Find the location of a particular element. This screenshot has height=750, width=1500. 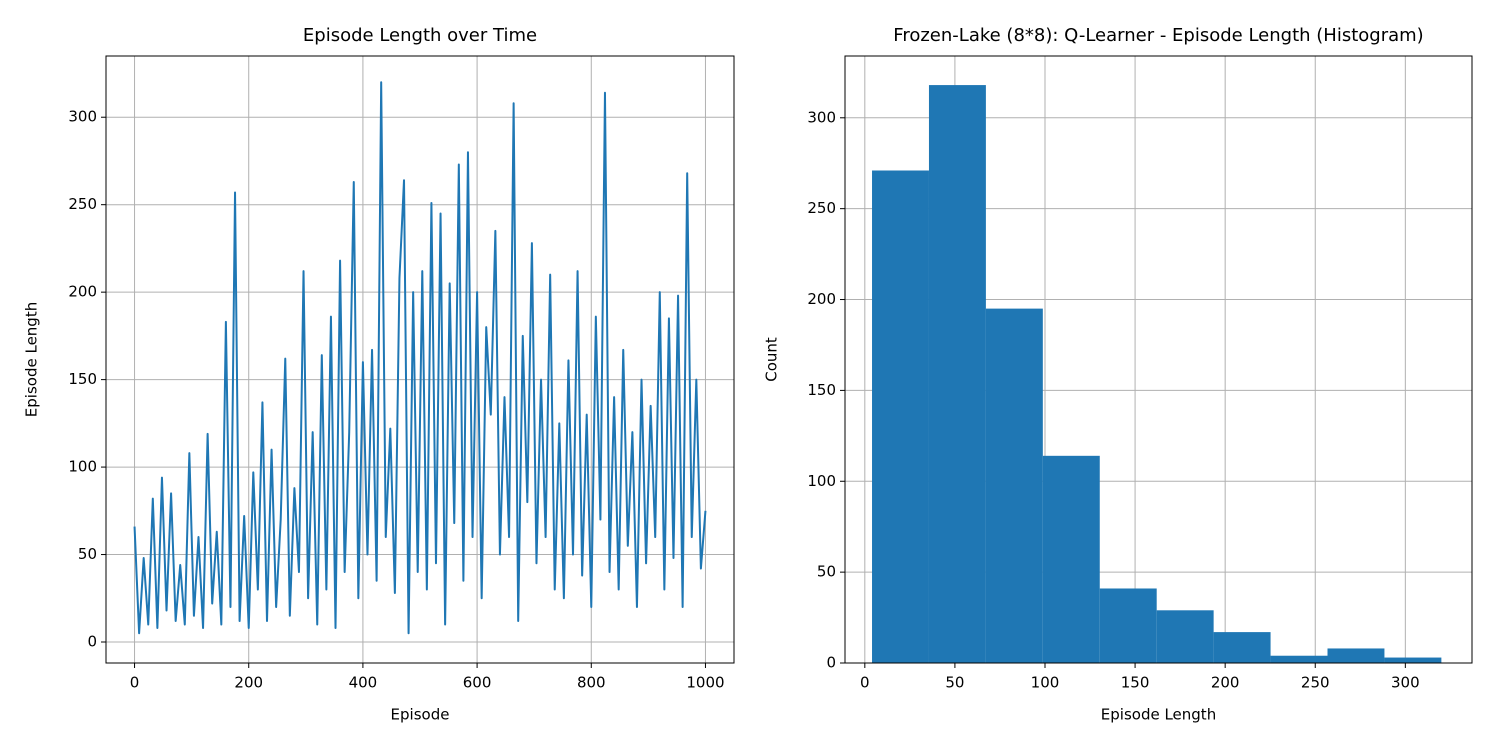

x-tick-label: 400 is located at coordinates (363, 683).